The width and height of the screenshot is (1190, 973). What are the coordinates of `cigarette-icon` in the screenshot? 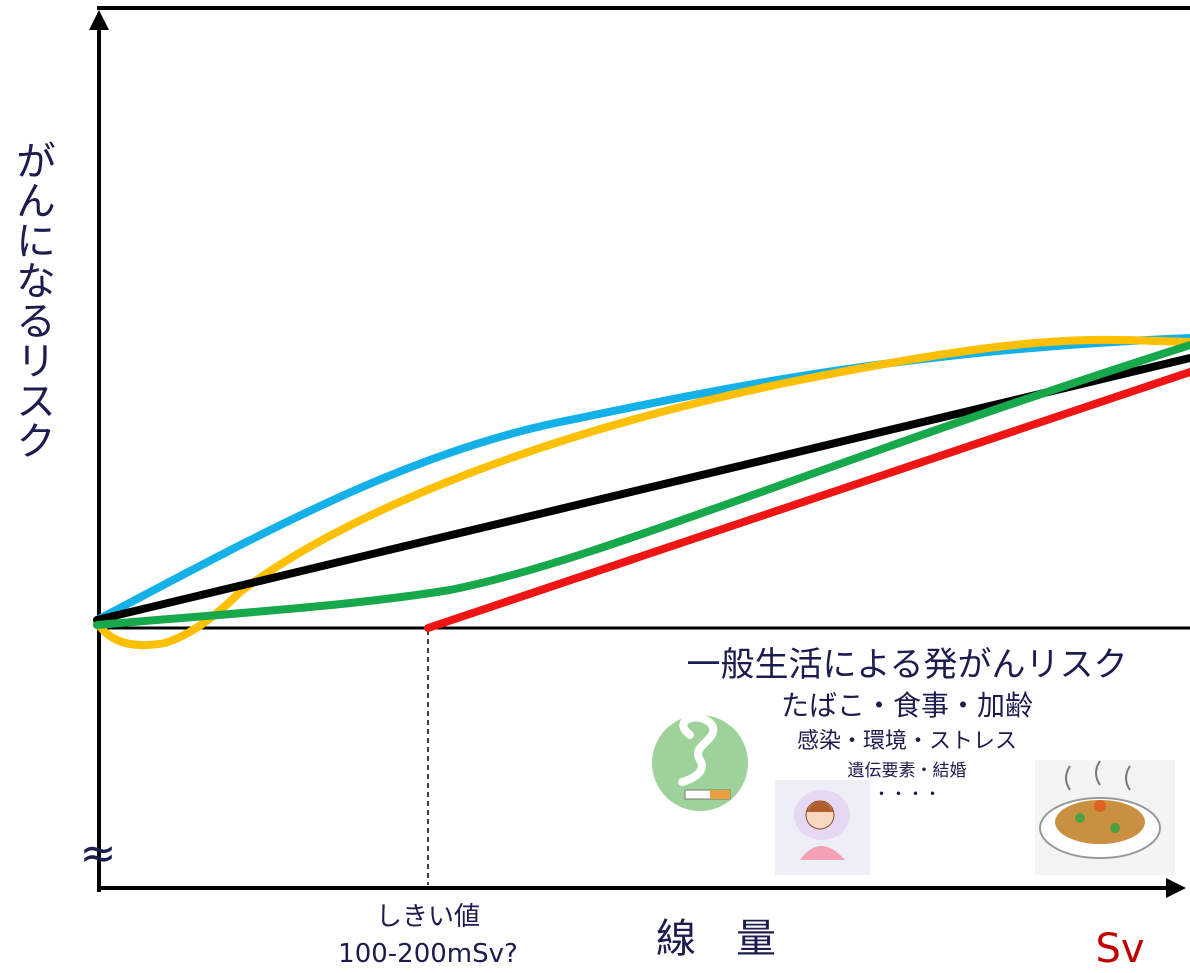 It's located at (700, 762).